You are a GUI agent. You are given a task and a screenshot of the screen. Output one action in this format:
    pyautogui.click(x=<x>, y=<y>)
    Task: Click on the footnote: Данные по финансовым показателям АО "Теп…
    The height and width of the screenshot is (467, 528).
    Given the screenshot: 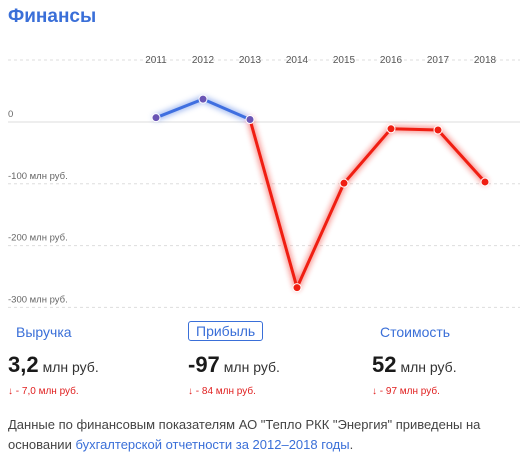 What is the action you would take?
    pyautogui.click(x=264, y=435)
    